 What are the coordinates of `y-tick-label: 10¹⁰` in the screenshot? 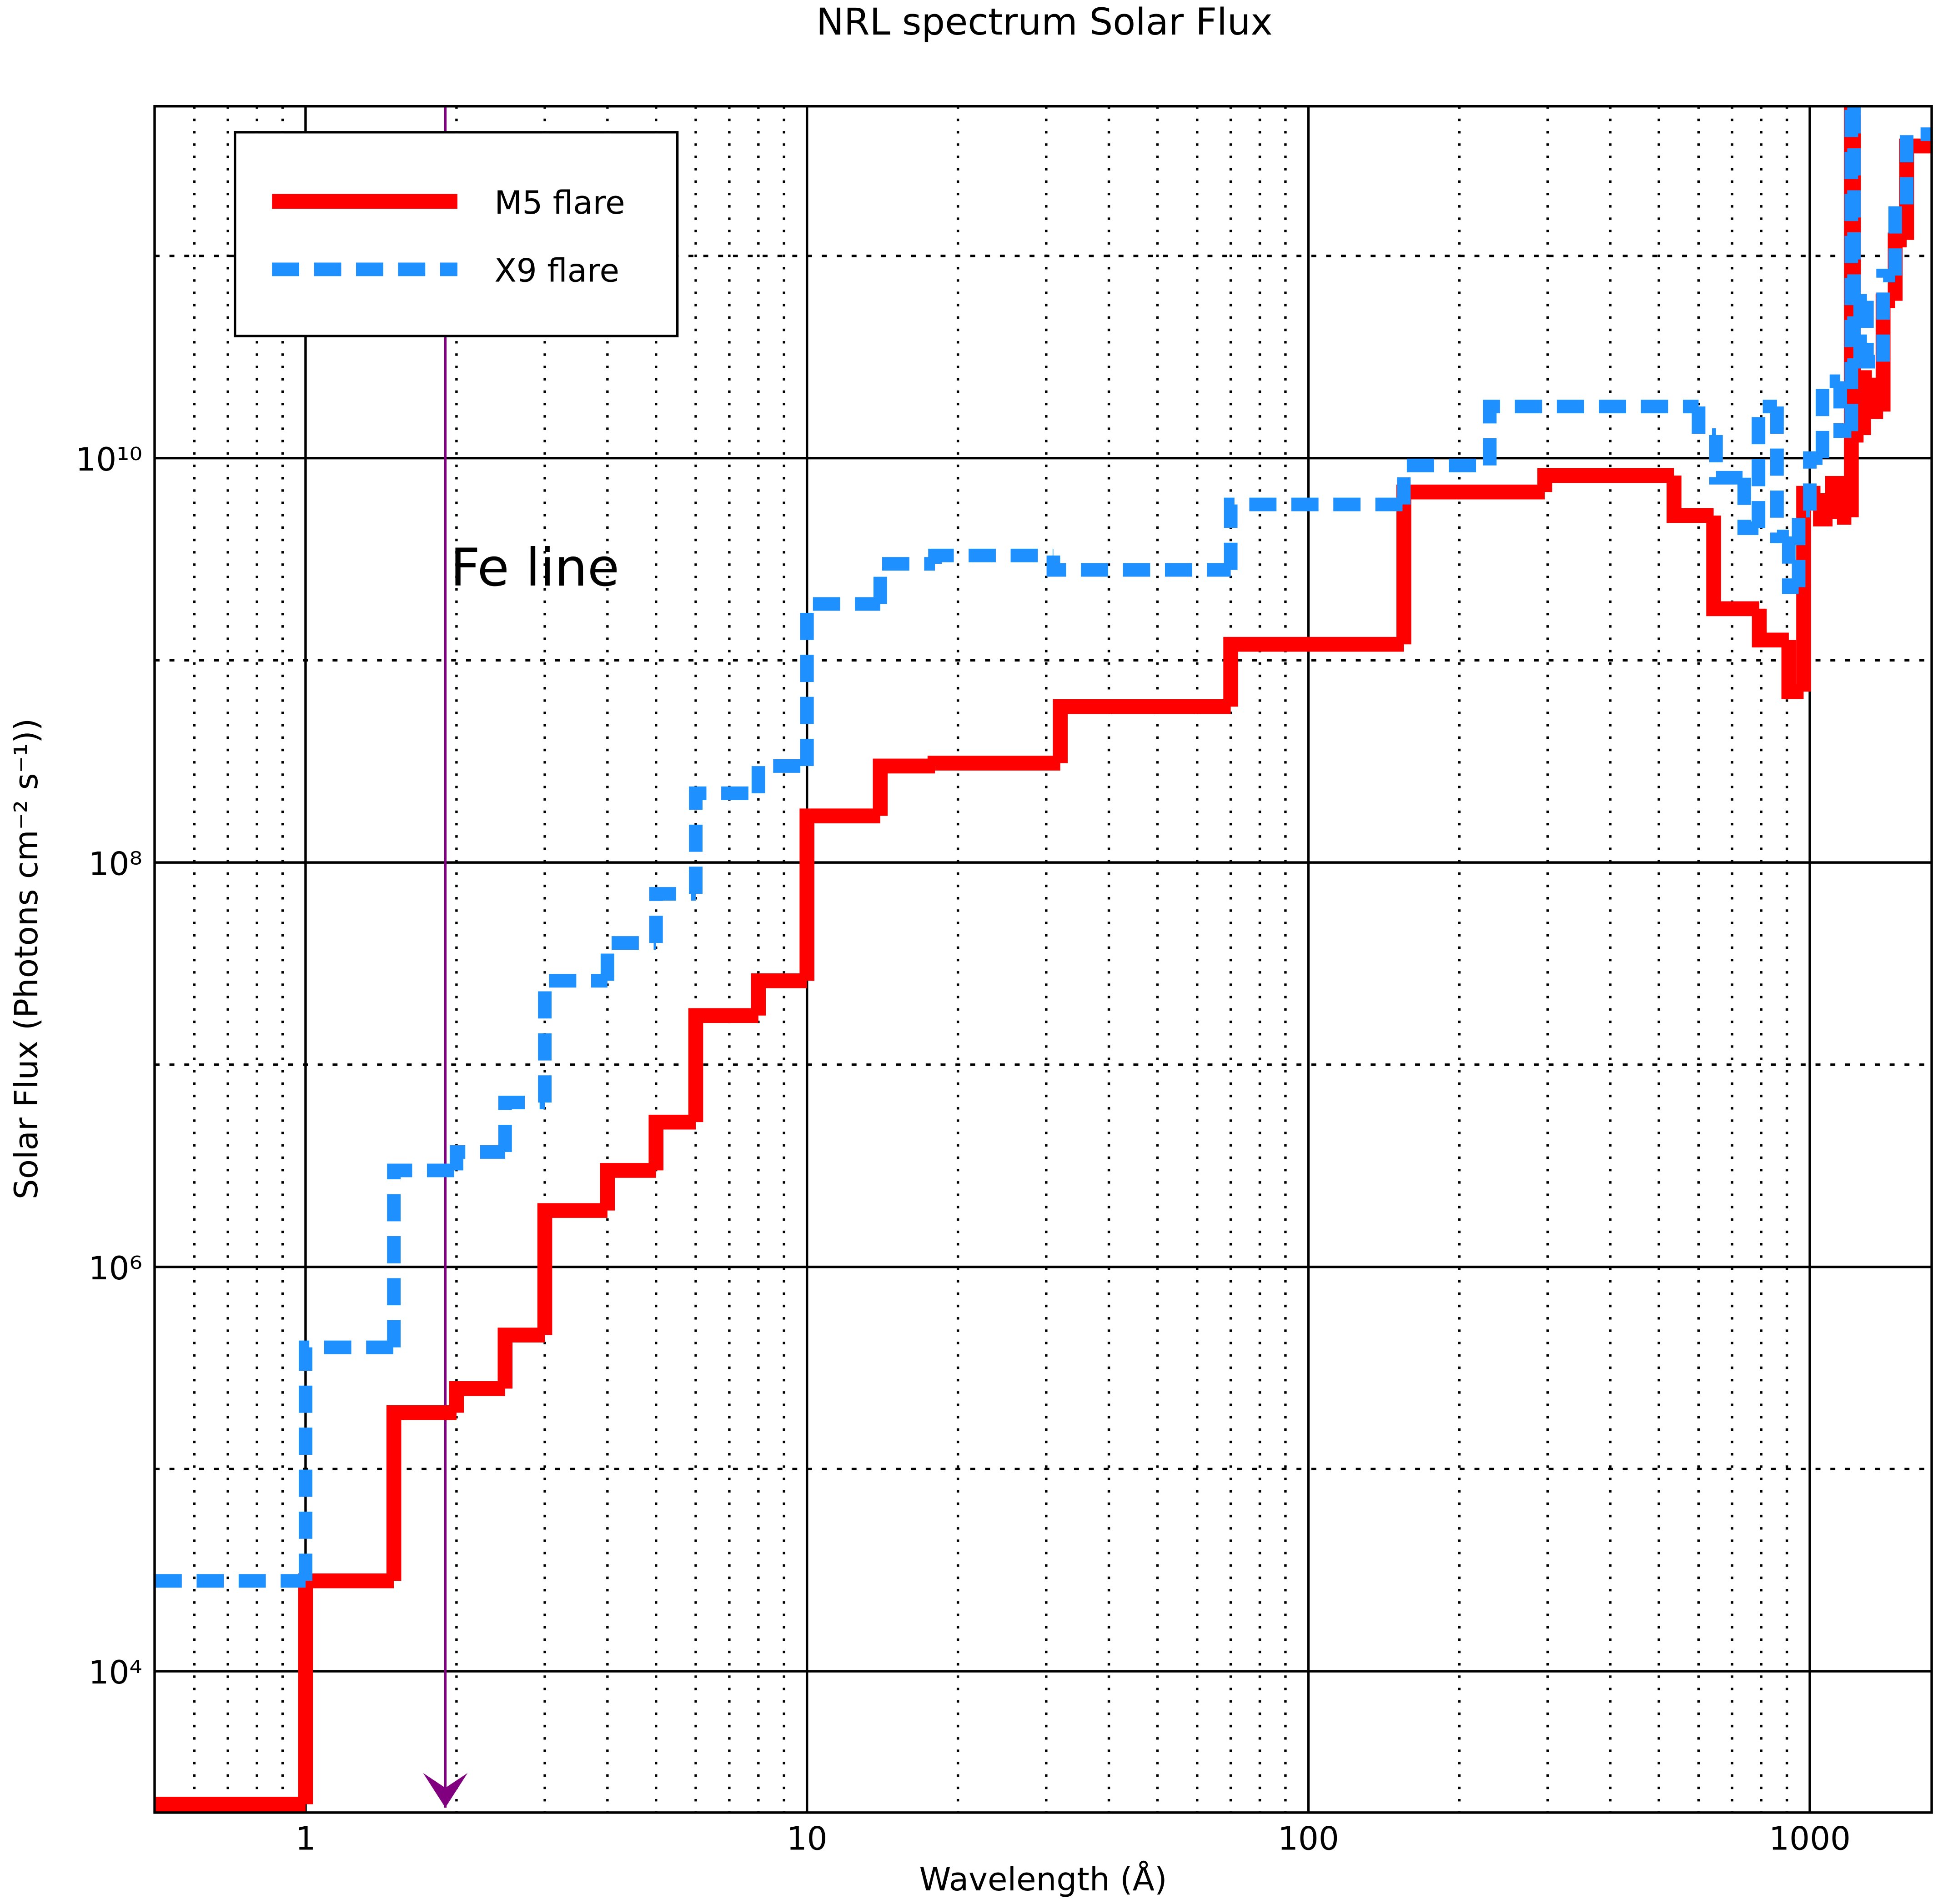 It's located at (108, 460).